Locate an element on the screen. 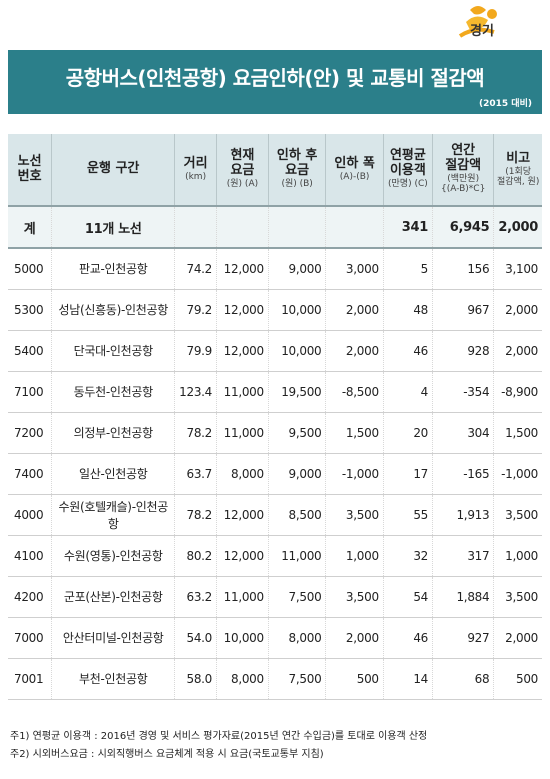  cell-after: 8,500 is located at coordinates (297, 515).